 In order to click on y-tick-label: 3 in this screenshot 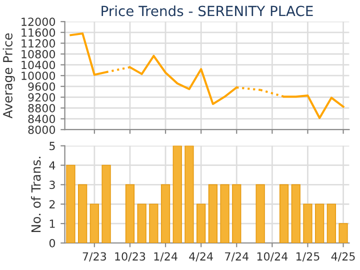, I will do `click(52, 185)`.